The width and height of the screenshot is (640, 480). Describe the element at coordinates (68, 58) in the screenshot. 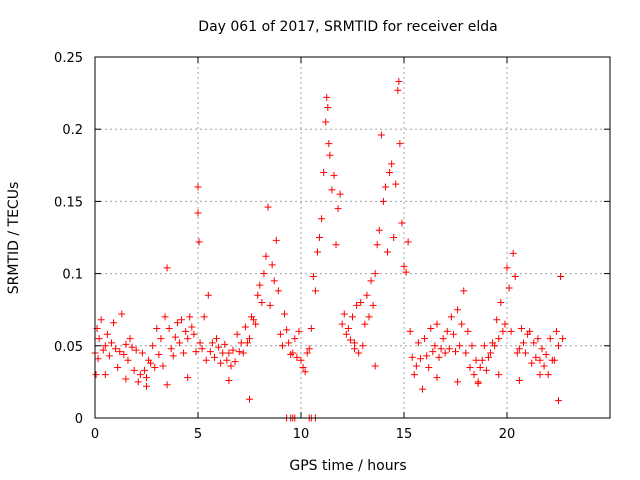

I see `y-tick-label: 0.25` at that location.